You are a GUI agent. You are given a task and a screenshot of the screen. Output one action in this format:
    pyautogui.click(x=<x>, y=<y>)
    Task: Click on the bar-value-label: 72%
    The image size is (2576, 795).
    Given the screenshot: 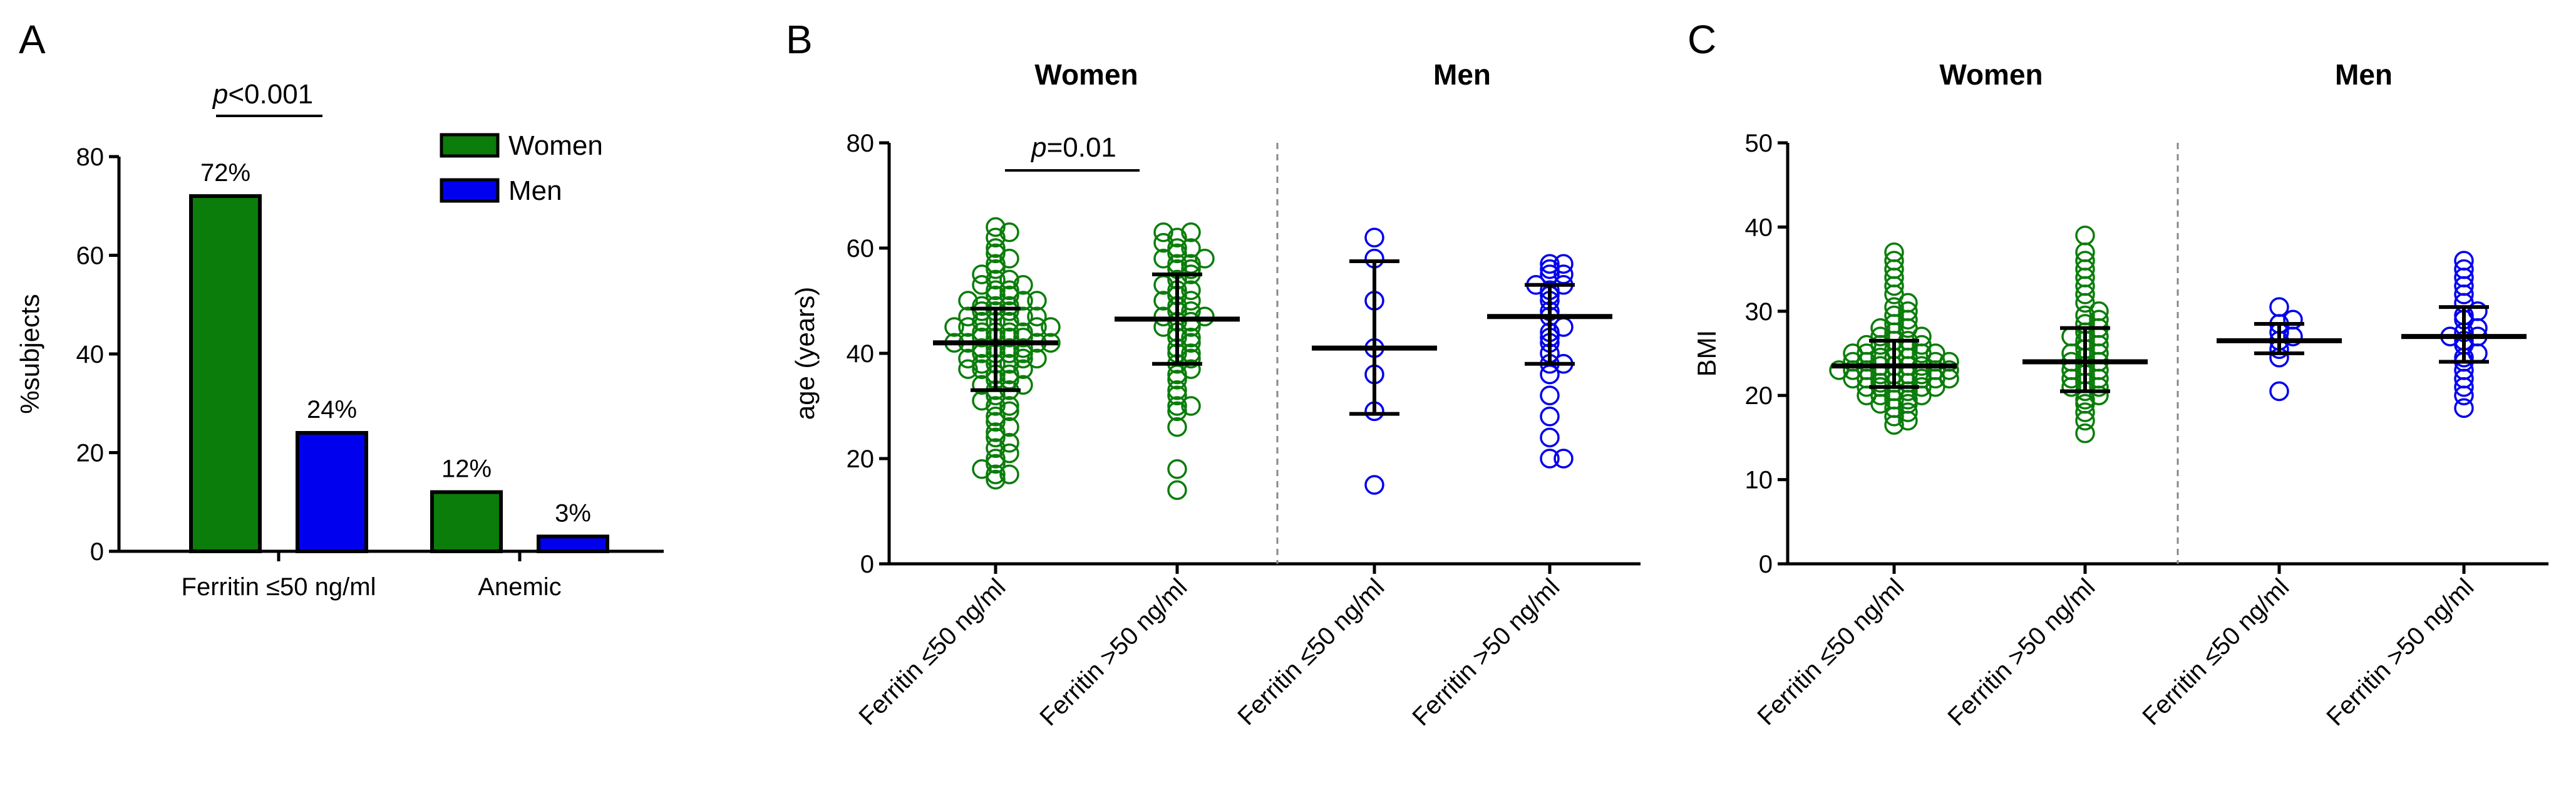 What is the action you would take?
    pyautogui.click(x=225, y=173)
    